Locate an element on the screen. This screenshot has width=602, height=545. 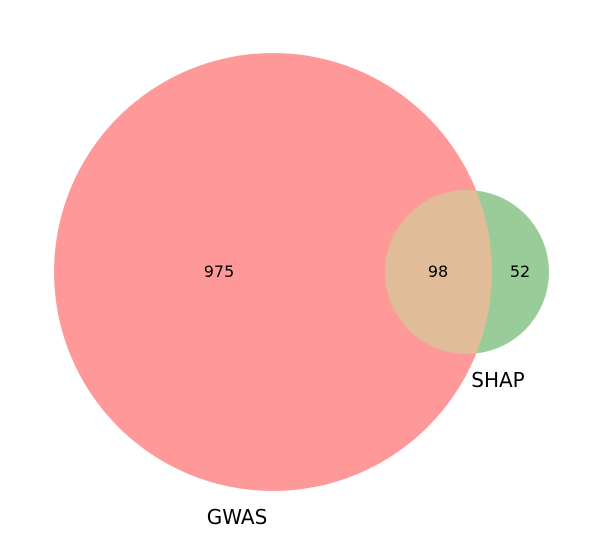
overlap-count: 98 is located at coordinates (438, 271).